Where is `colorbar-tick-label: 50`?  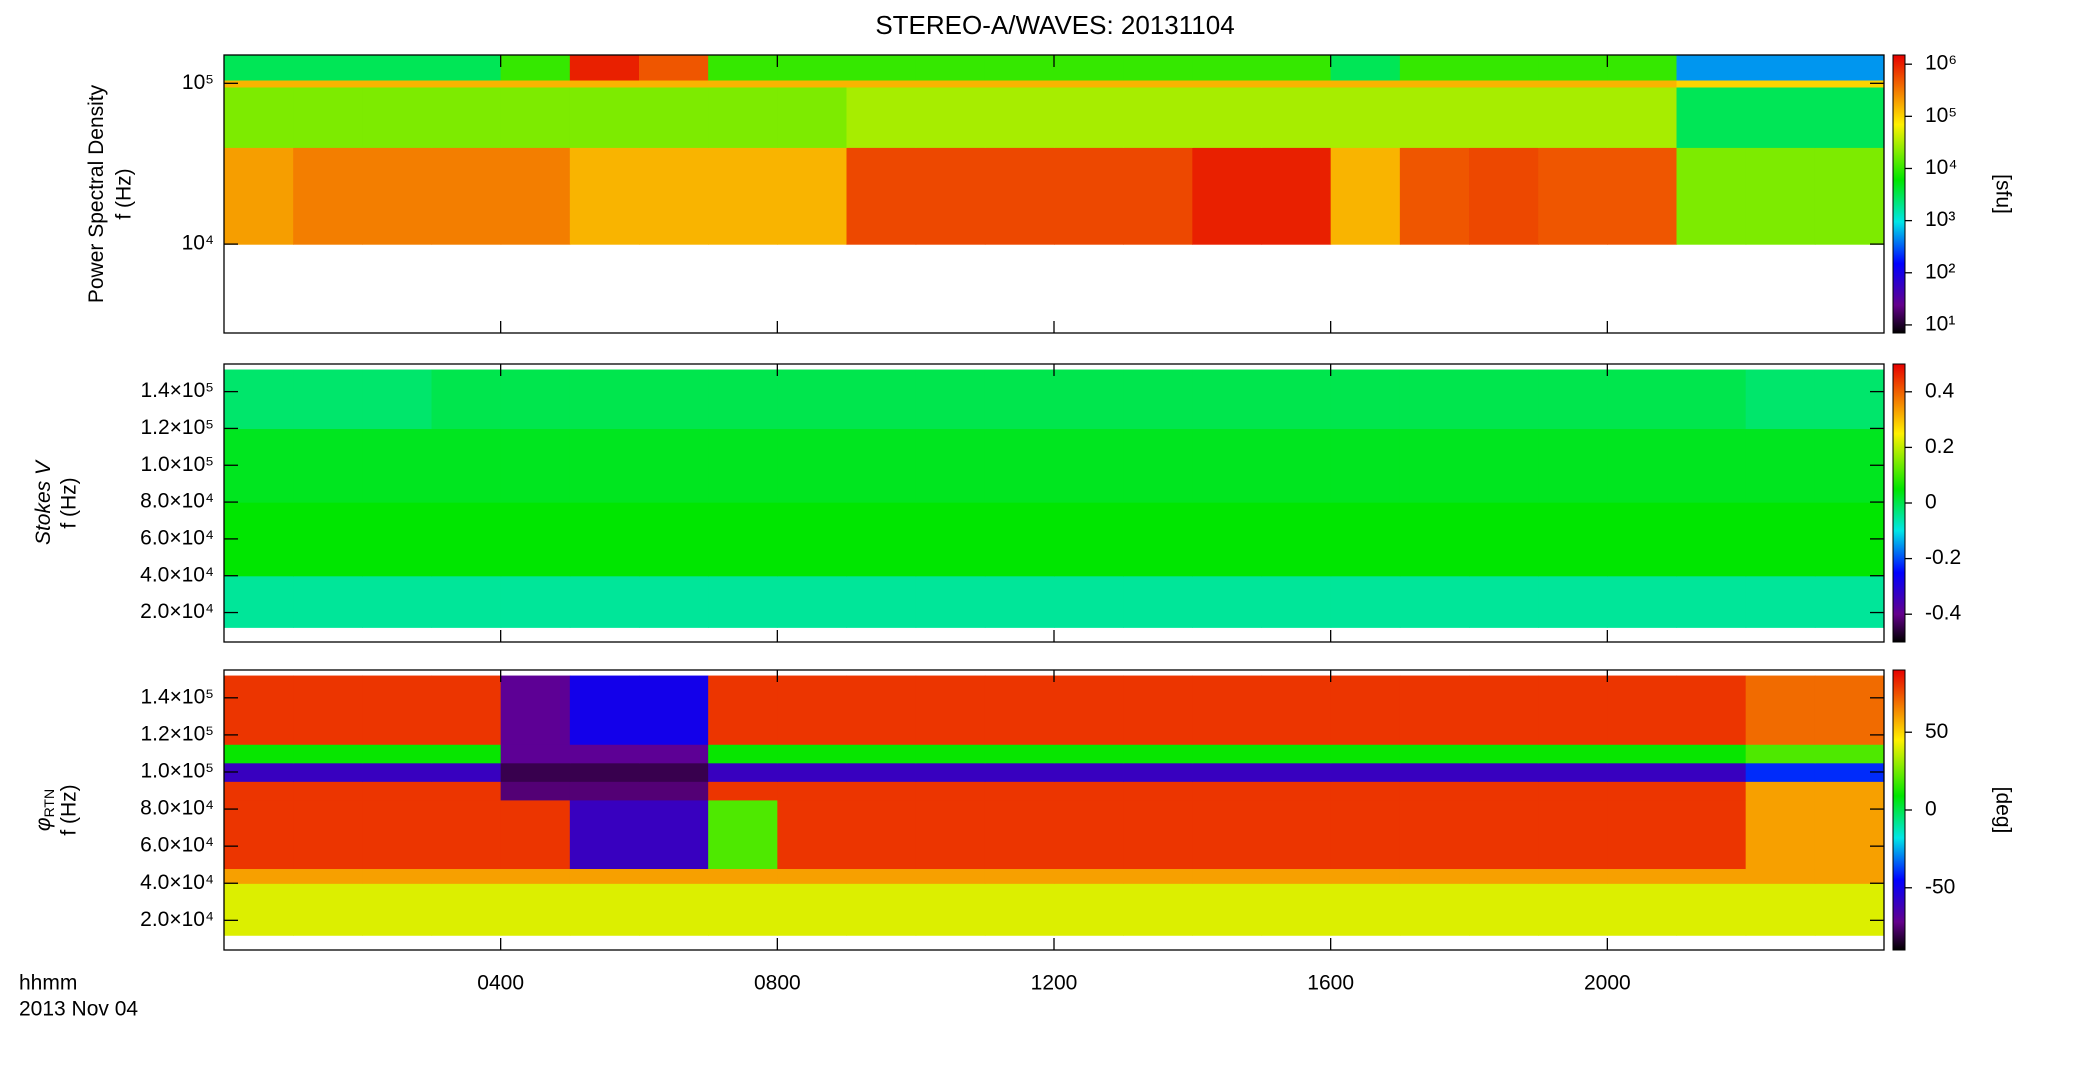 colorbar-tick-label: 50 is located at coordinates (1936, 731).